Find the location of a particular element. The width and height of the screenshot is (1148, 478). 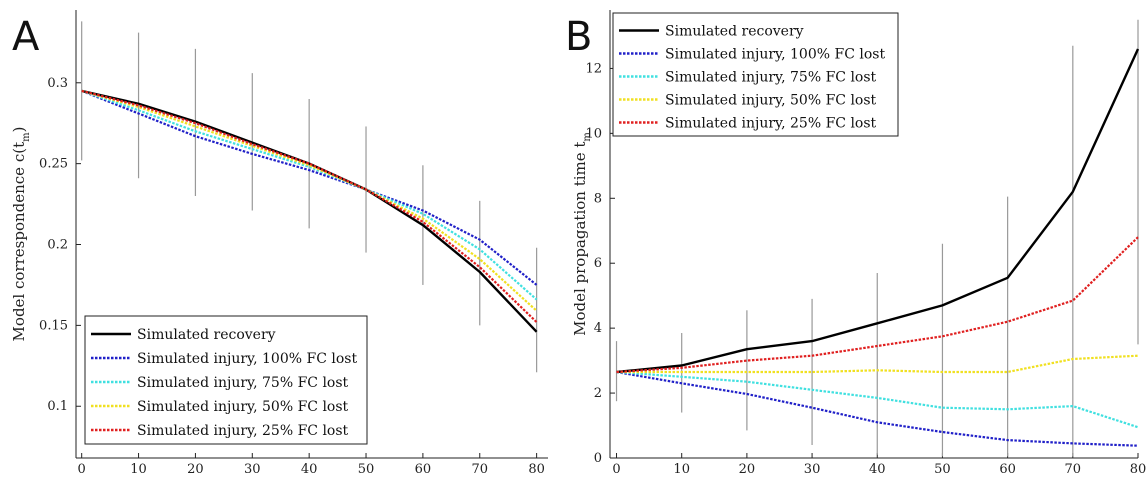

y-tick-label: 12 is located at coordinates (593, 68).